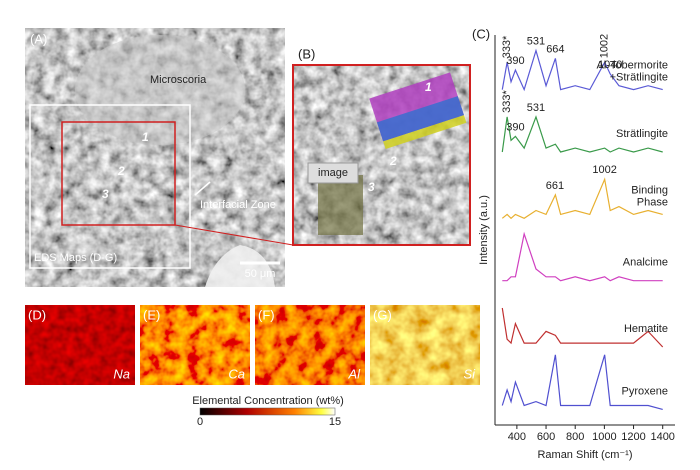 This screenshot has width=700, height=470. What do you see at coordinates (260, 274) in the screenshot?
I see `scale-label: 50 μm` at bounding box center [260, 274].